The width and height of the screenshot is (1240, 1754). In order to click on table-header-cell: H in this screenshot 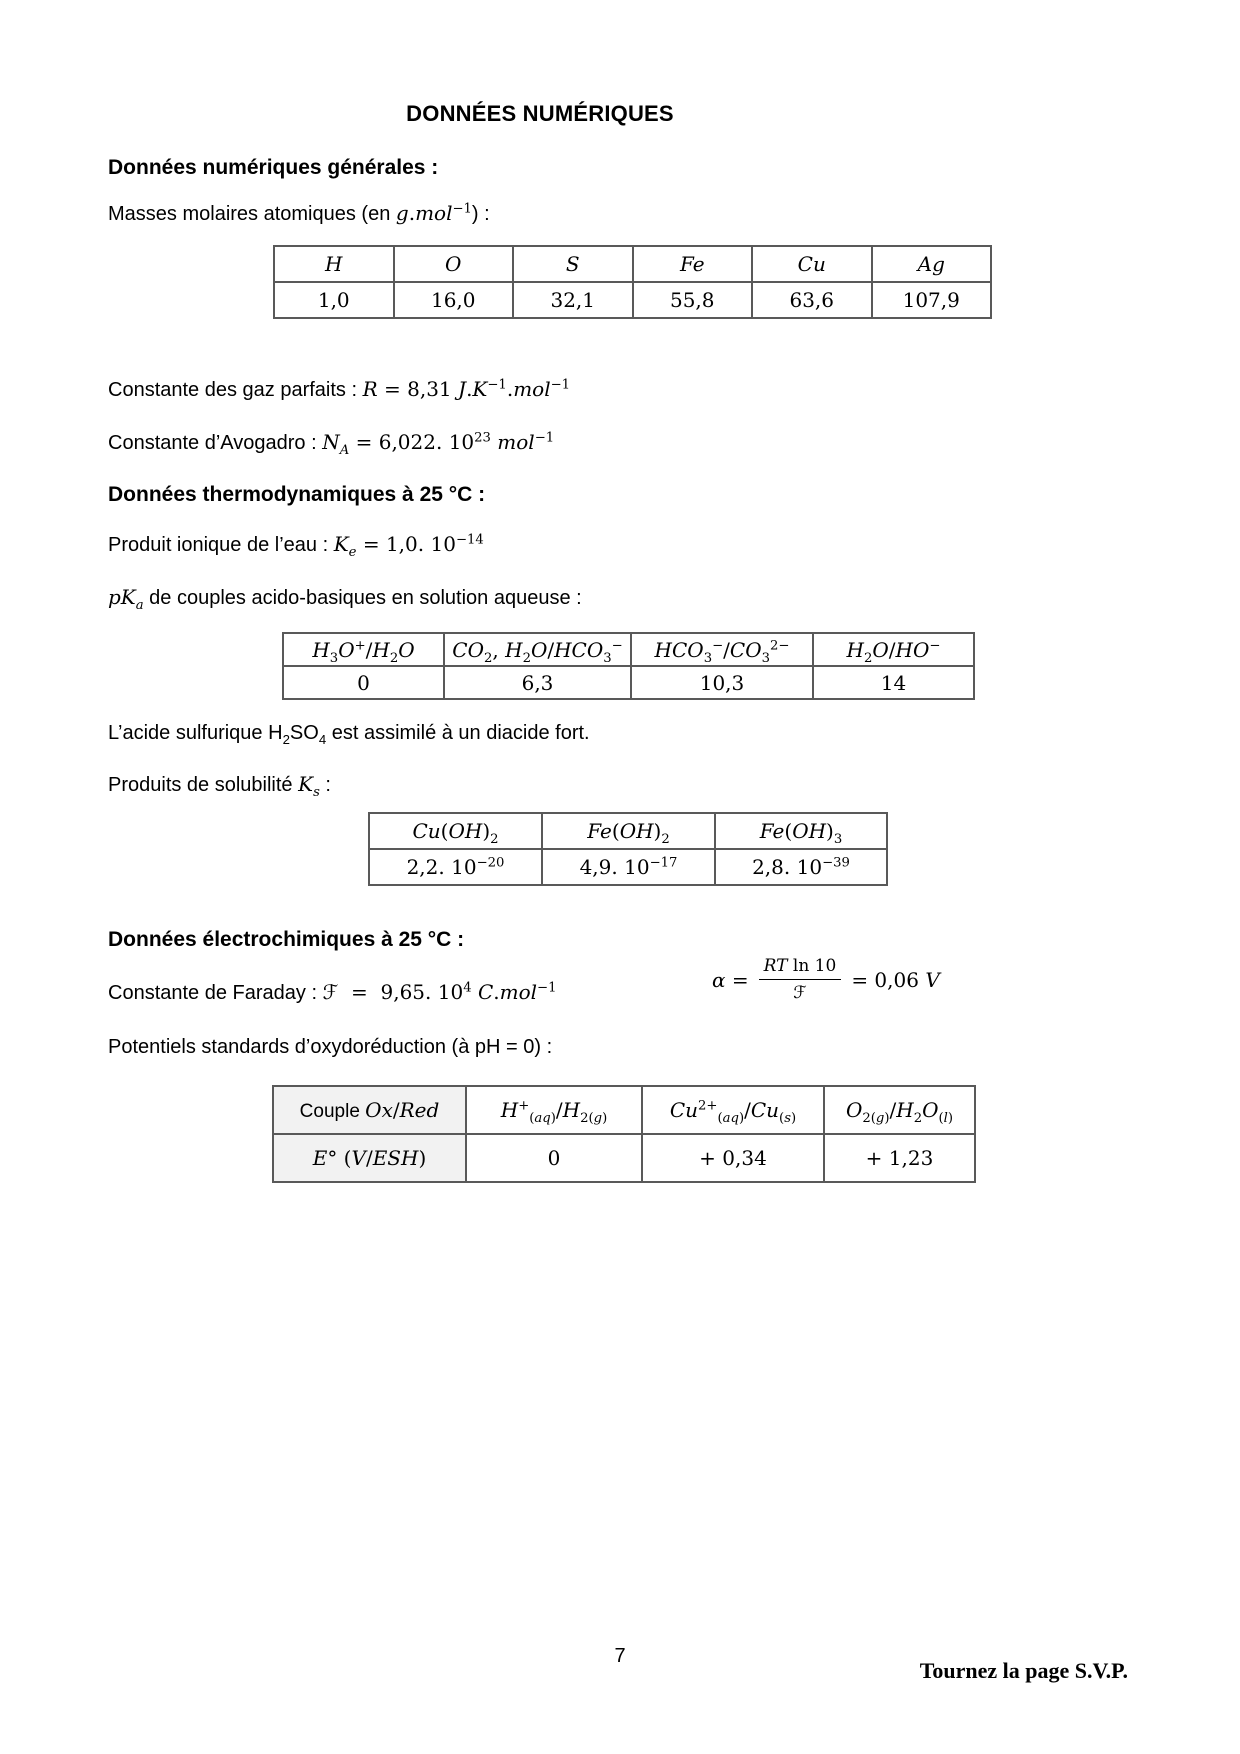, I will do `click(334, 264)`.